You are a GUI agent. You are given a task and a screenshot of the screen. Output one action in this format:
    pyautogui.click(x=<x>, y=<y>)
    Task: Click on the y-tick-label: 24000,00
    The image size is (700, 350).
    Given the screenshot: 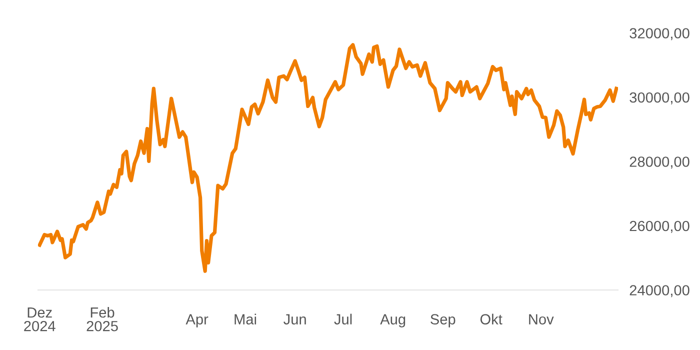 What is the action you would take?
    pyautogui.click(x=660, y=291)
    